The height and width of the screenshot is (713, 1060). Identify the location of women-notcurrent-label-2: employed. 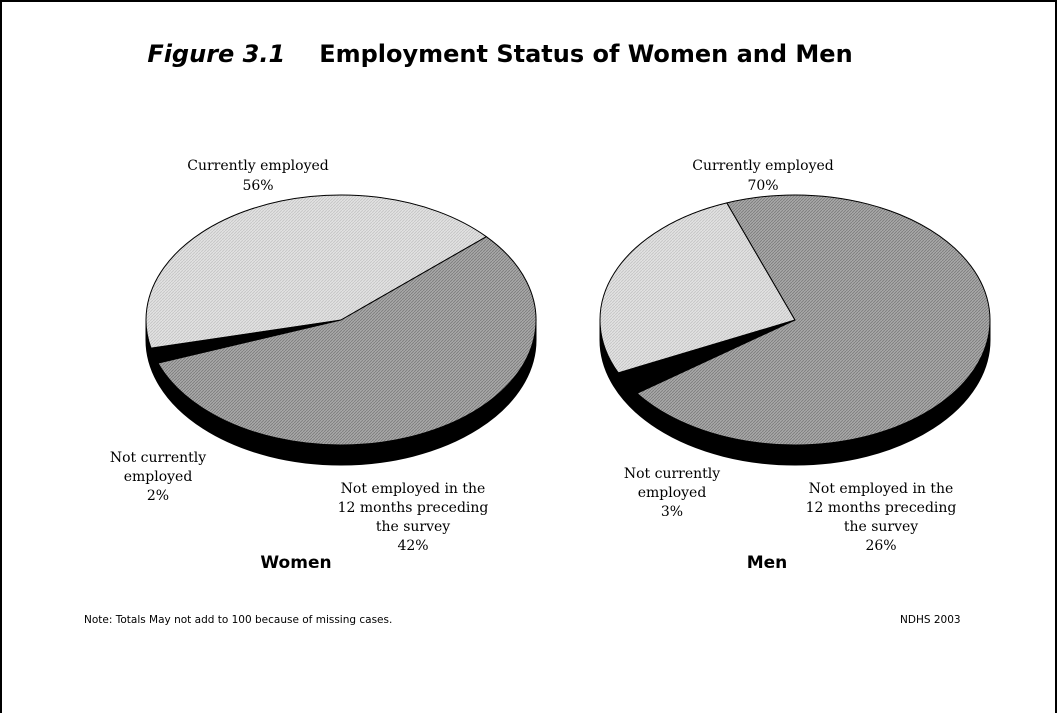
(158, 477).